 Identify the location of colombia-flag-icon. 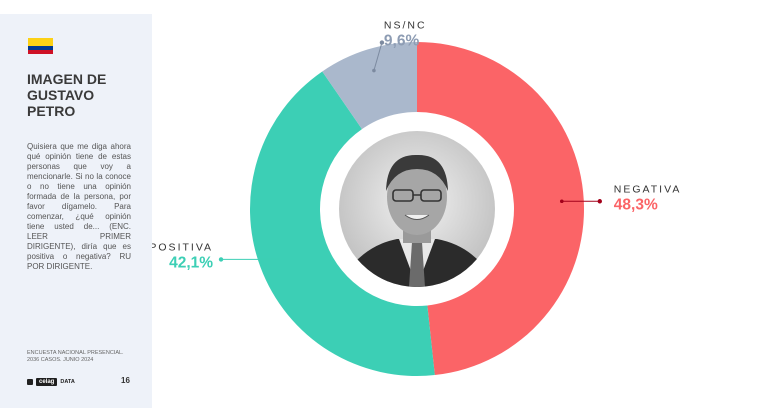
(40, 46).